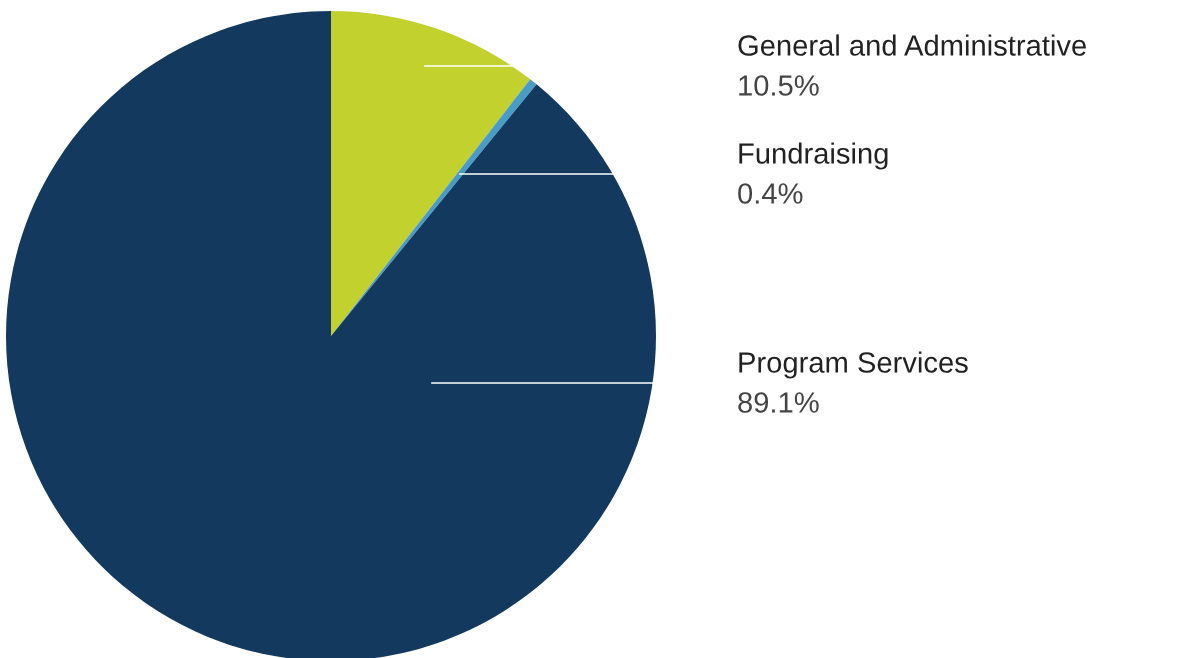 This screenshot has width=1182, height=658. I want to click on slice-label: Fundraising, so click(813, 156).